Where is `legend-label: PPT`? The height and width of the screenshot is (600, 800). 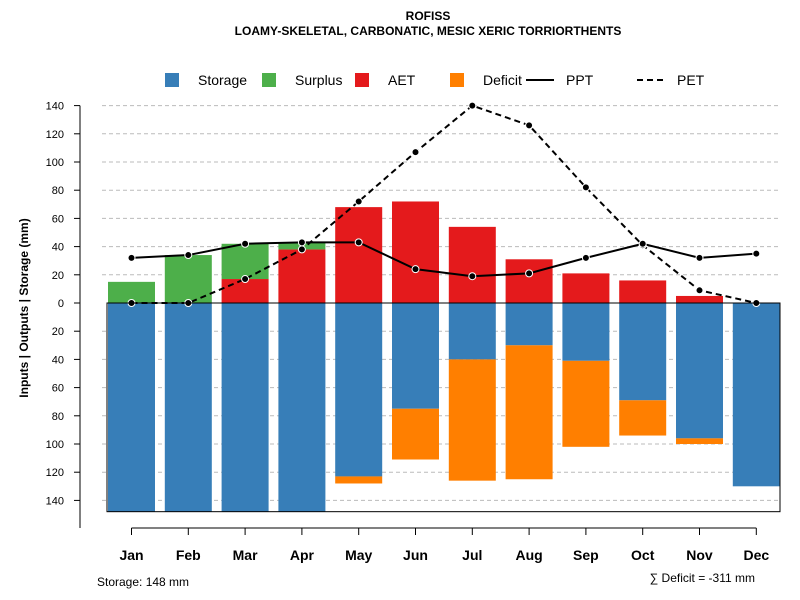 legend-label: PPT is located at coordinates (580, 80).